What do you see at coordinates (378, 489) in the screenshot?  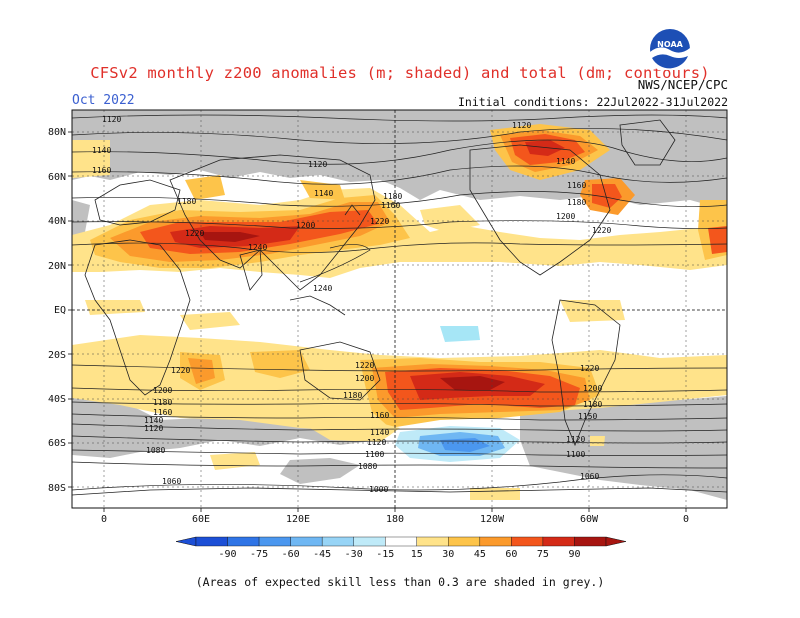 I see `contour-label: 1000` at bounding box center [378, 489].